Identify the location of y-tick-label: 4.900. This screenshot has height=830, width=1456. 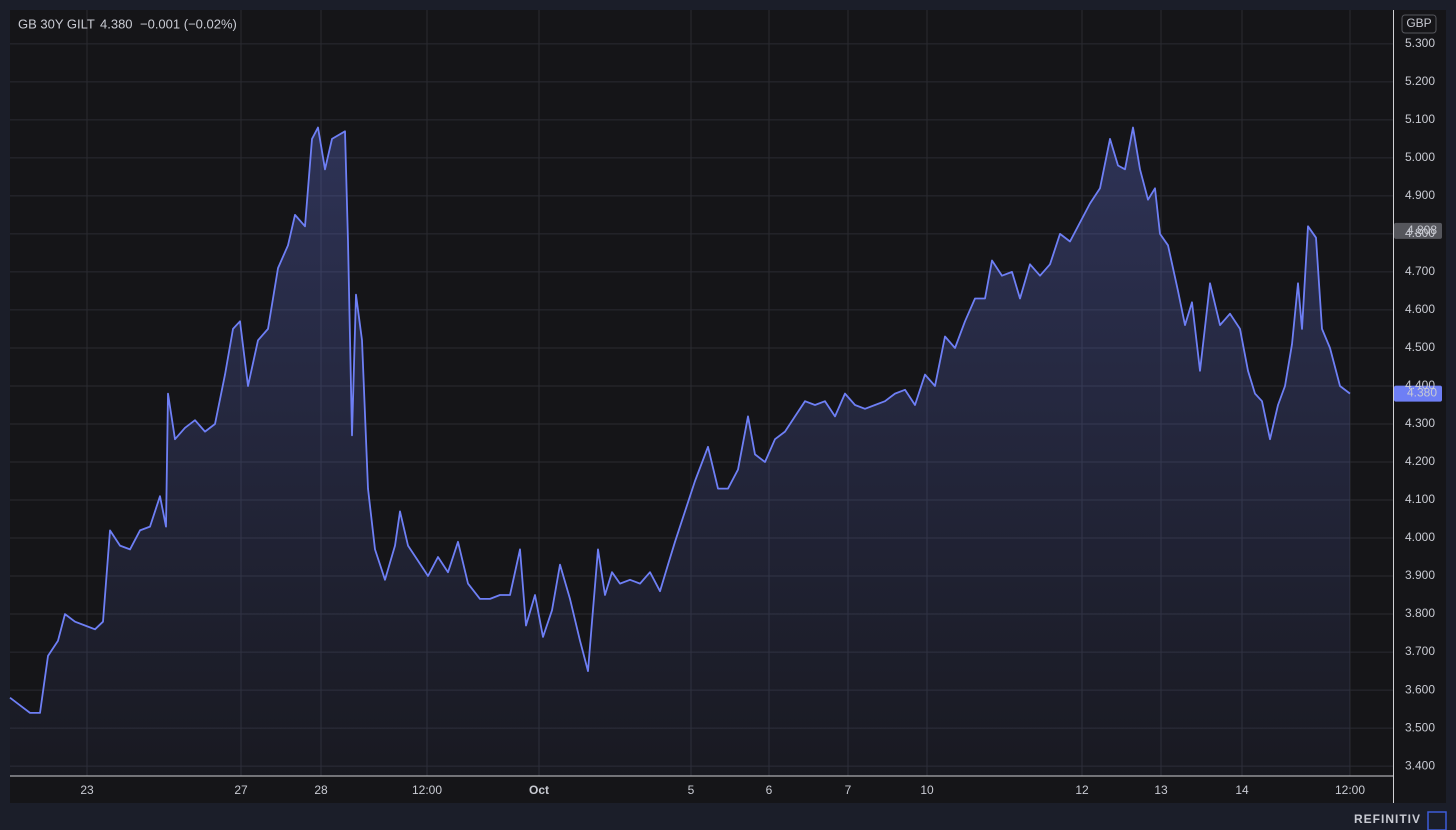
(1420, 195).